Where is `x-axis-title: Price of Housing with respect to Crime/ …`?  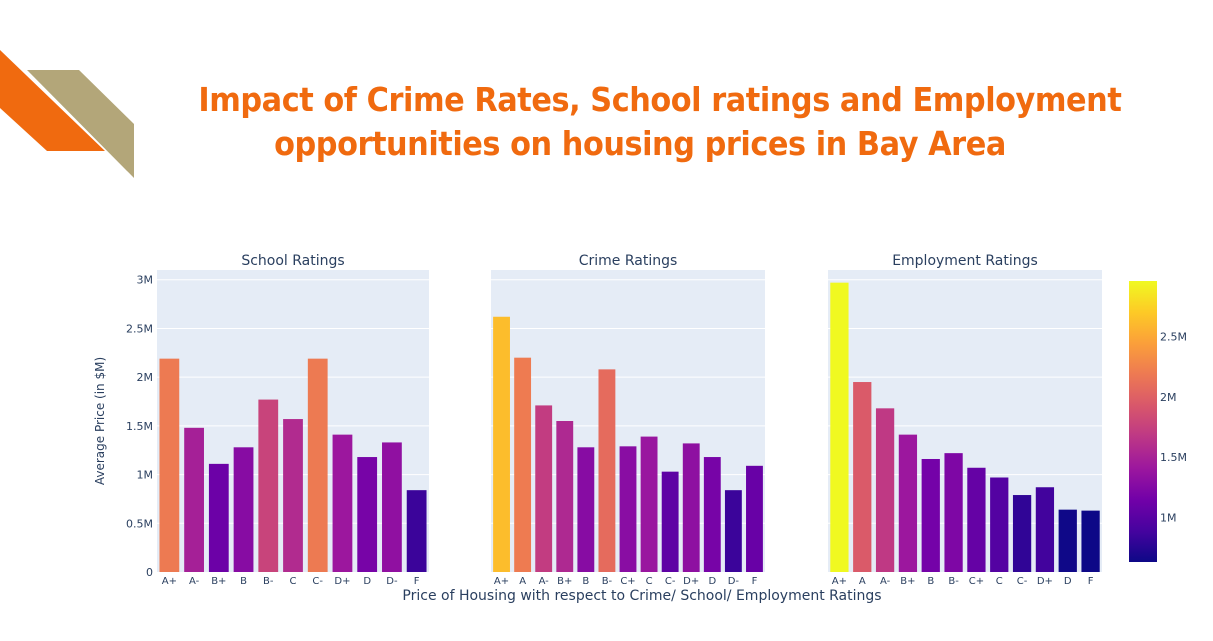
x-axis-title: Price of Housing with respect to Crime/ … is located at coordinates (641, 596).